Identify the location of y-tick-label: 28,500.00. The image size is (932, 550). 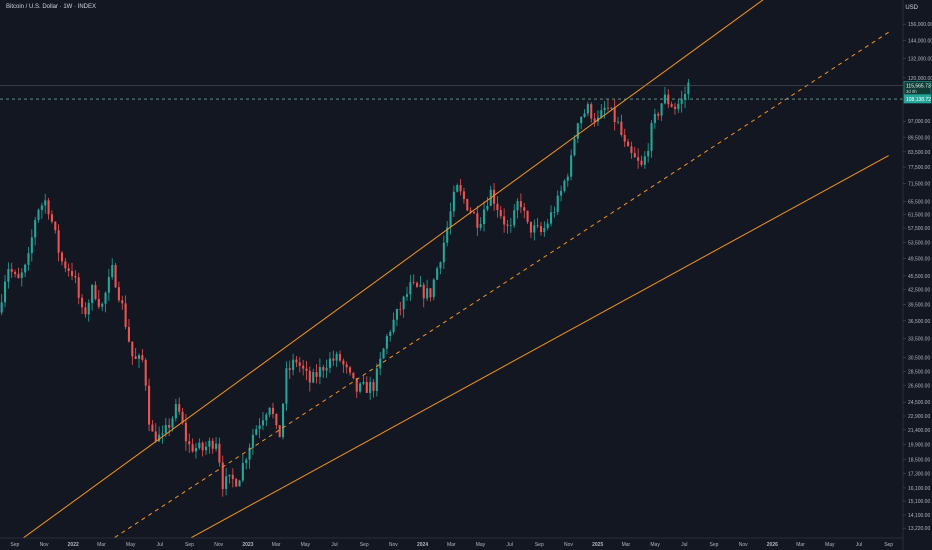
(919, 372).